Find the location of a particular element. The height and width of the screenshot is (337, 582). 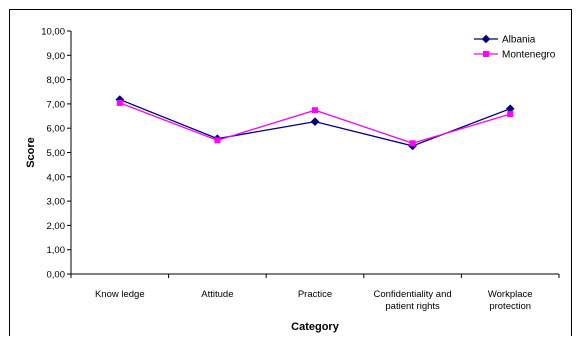

legend-item: Albania is located at coordinates (505, 40).